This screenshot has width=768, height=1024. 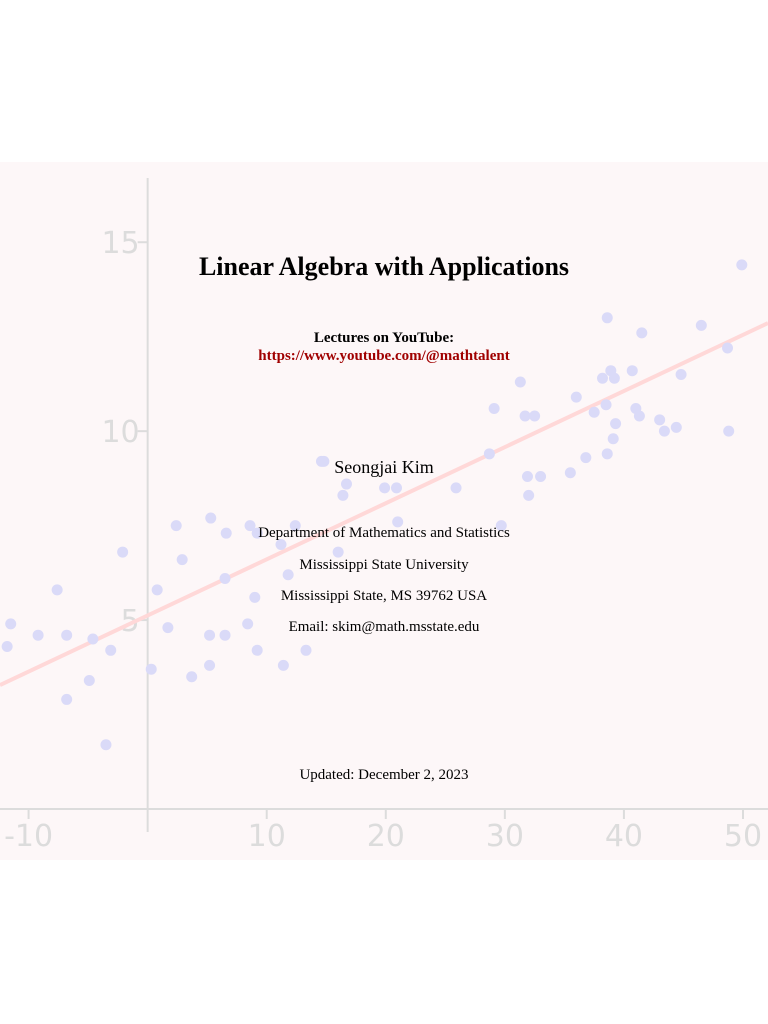 I want to click on x-tick-label: 40, so click(x=624, y=836).